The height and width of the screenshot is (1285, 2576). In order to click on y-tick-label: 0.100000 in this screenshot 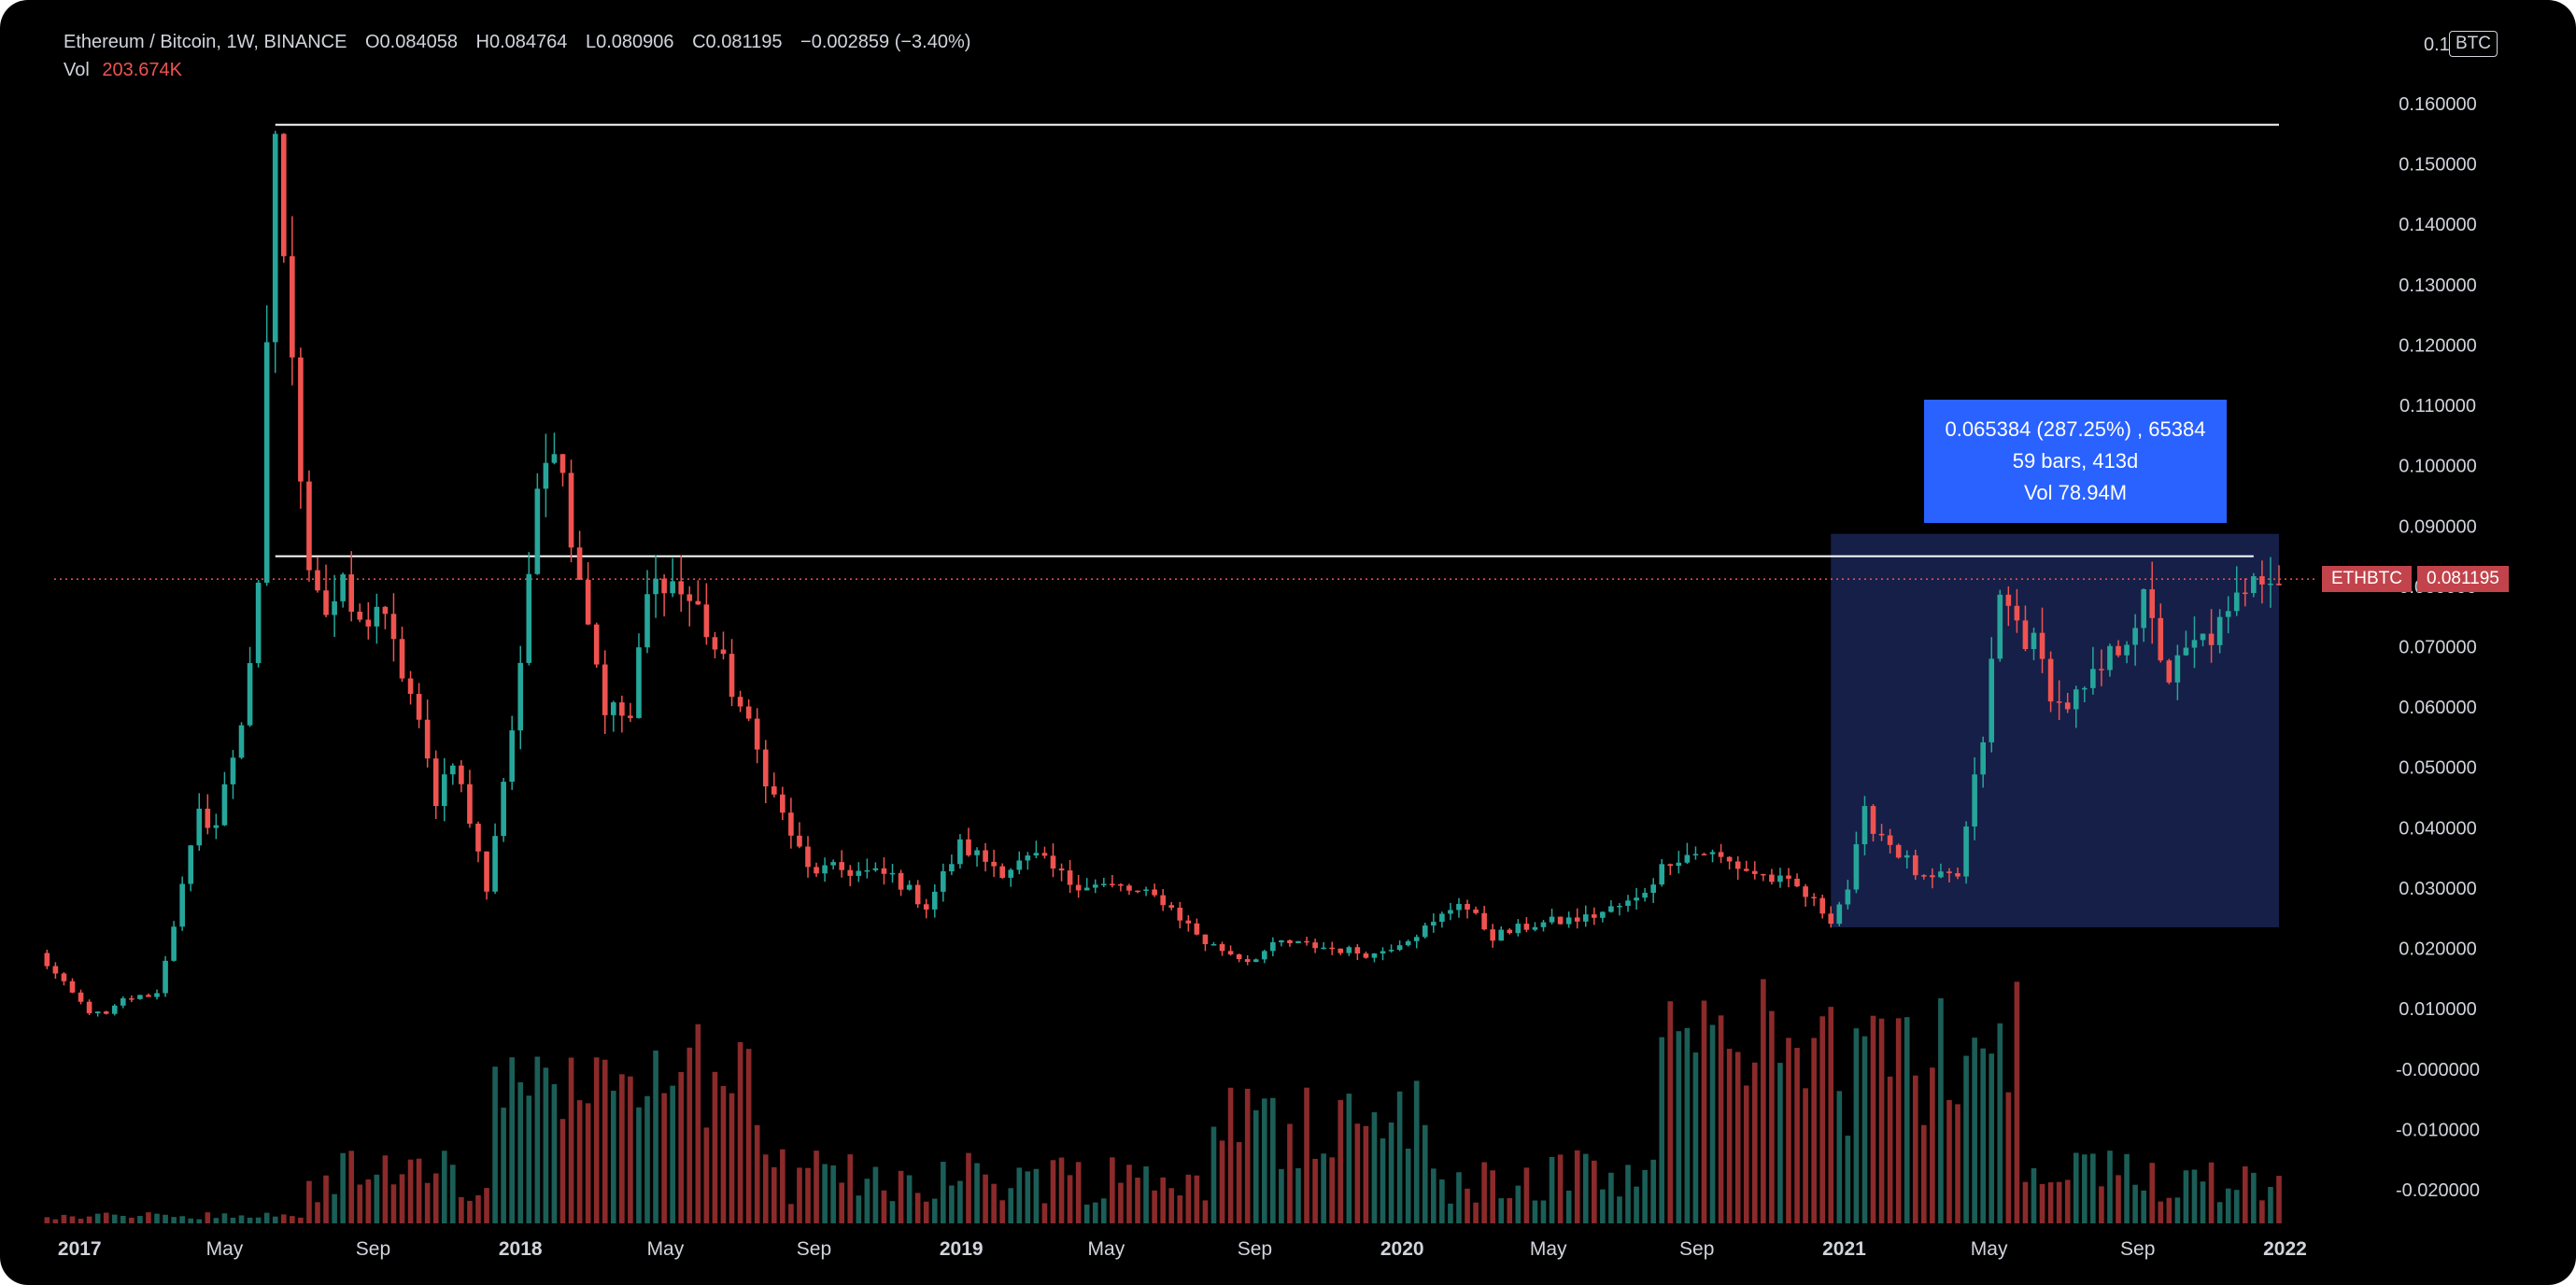, I will do `click(2437, 467)`.